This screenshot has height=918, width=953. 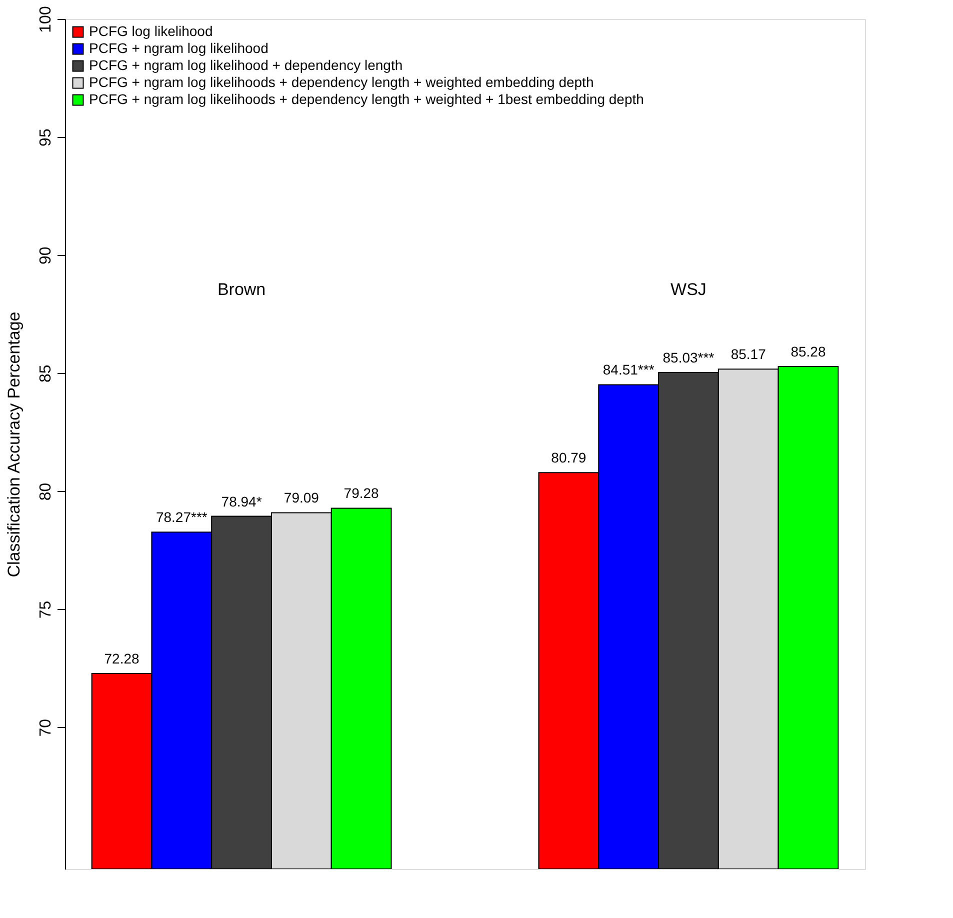 I want to click on data-label: 78.27***, so click(x=182, y=517).